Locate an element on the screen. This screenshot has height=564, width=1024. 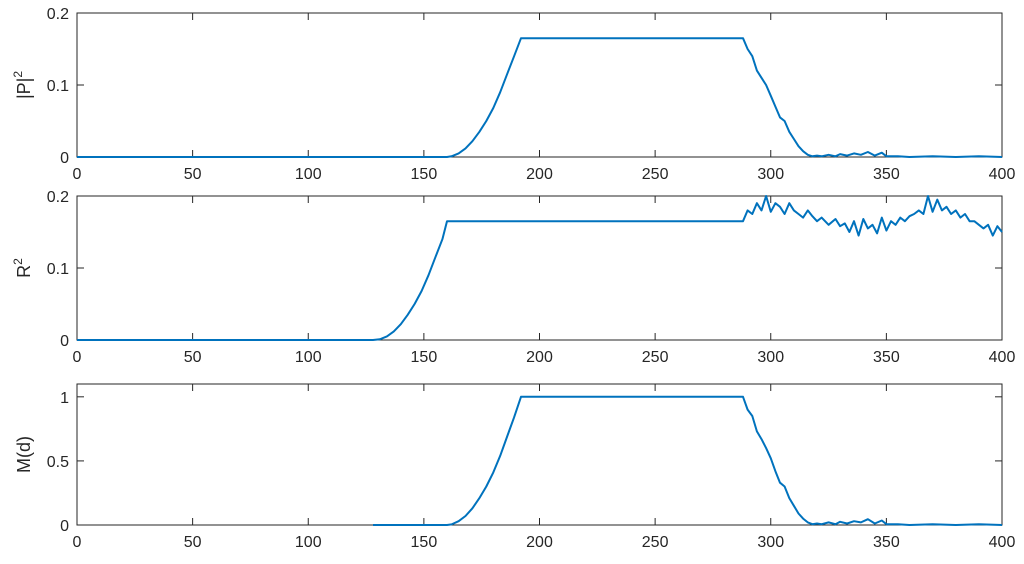
y-axis-label: M(d) is located at coordinates (24, 454).